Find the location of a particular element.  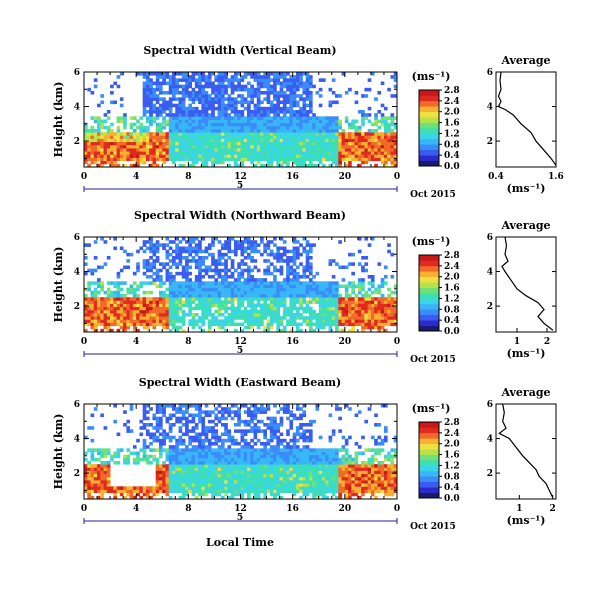

profile-line is located at coordinates (527, 118).